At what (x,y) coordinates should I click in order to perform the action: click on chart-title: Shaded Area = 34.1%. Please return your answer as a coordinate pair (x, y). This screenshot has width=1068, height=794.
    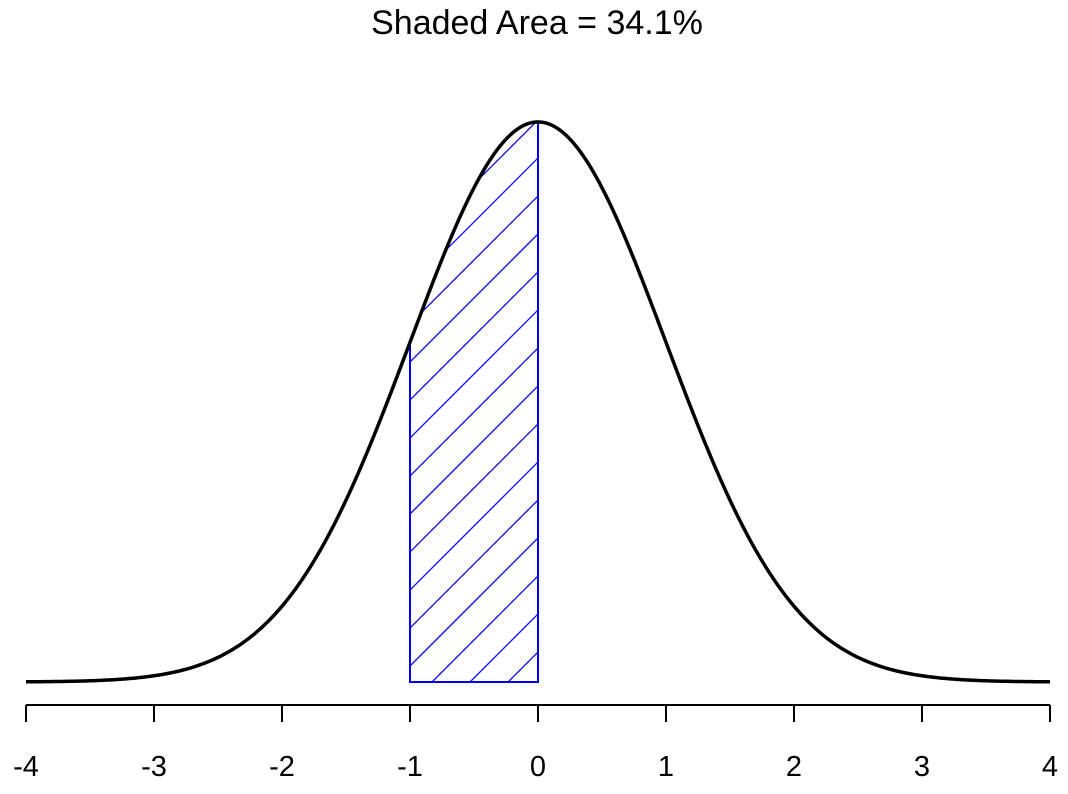
    Looking at the image, I should click on (537, 23).